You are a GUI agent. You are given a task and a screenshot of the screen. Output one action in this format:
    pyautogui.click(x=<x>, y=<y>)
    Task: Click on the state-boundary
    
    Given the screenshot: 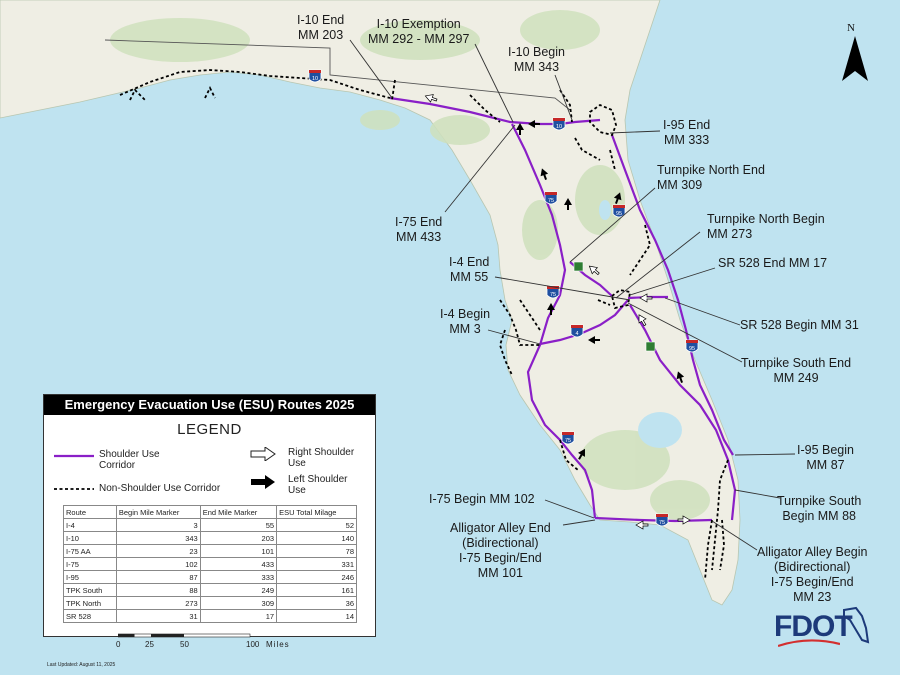 What is the action you would take?
    pyautogui.click(x=337, y=75)
    